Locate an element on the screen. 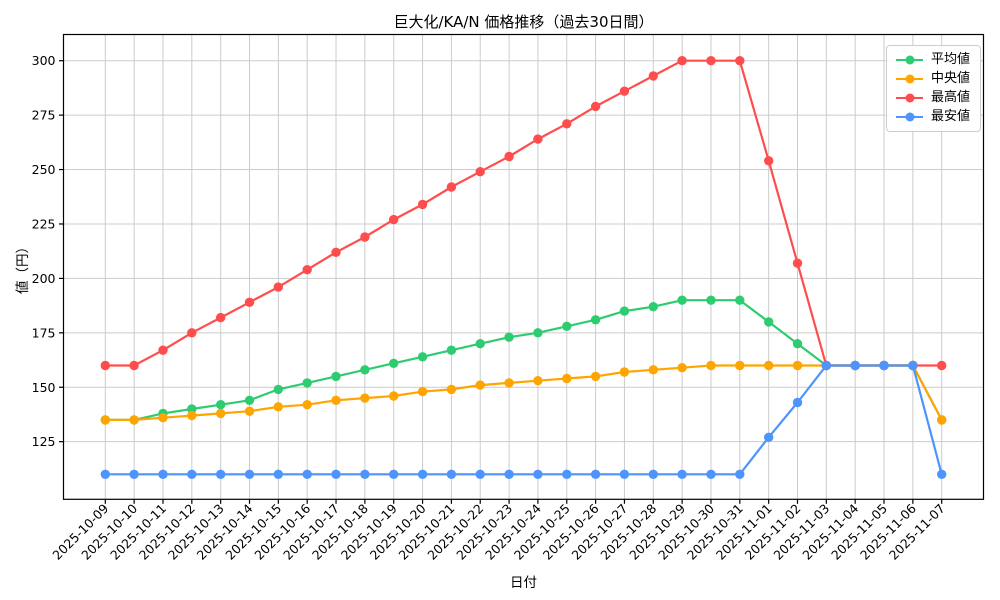 The image size is (1000, 600). x-axis-label: 日付 is located at coordinates (523, 583).